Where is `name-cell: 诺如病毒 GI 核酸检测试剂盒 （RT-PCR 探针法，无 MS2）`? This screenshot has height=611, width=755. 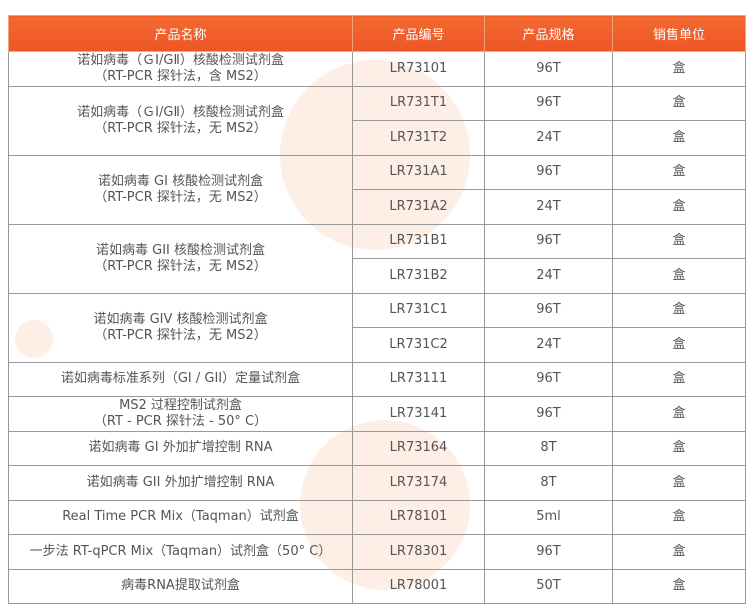
name-cell: 诺如病毒 GI 核酸检测试剂盒 （RT-PCR 探针法，无 MS2） is located at coordinates (180, 189).